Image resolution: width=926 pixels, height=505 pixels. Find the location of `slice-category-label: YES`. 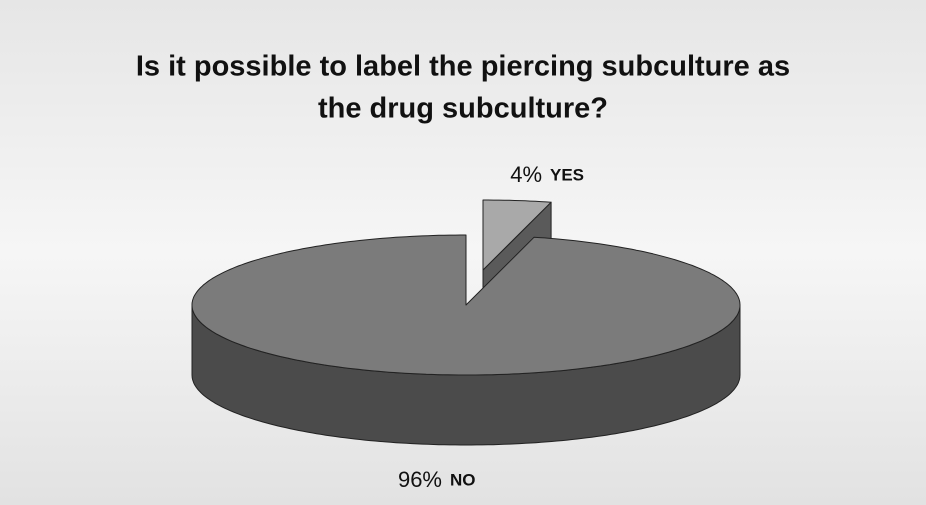

slice-category-label: YES is located at coordinates (567, 174).